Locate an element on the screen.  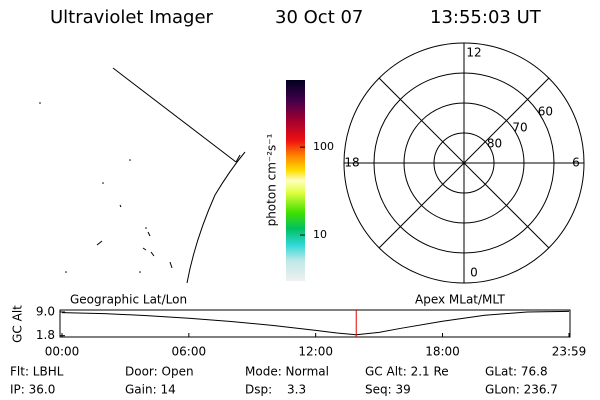
x-tick-label: 18:00 is located at coordinates (442, 352).